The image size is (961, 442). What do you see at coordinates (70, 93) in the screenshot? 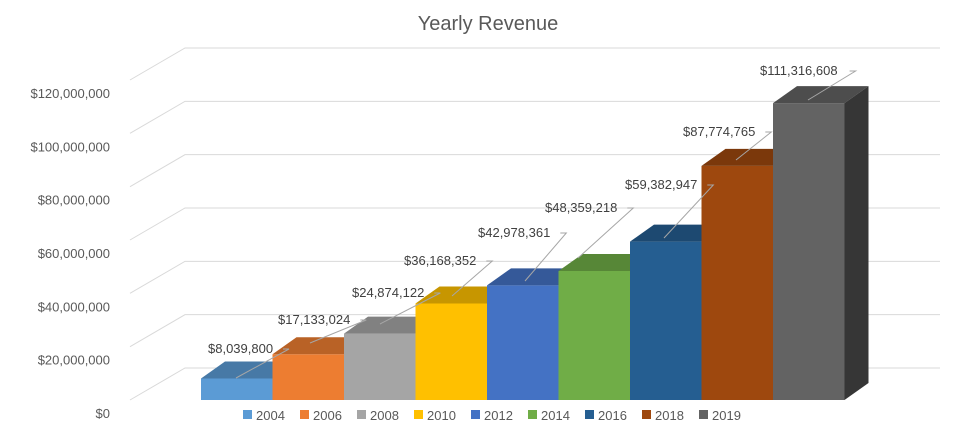
I see `y-tick-label: $120,000,000` at bounding box center [70, 93].